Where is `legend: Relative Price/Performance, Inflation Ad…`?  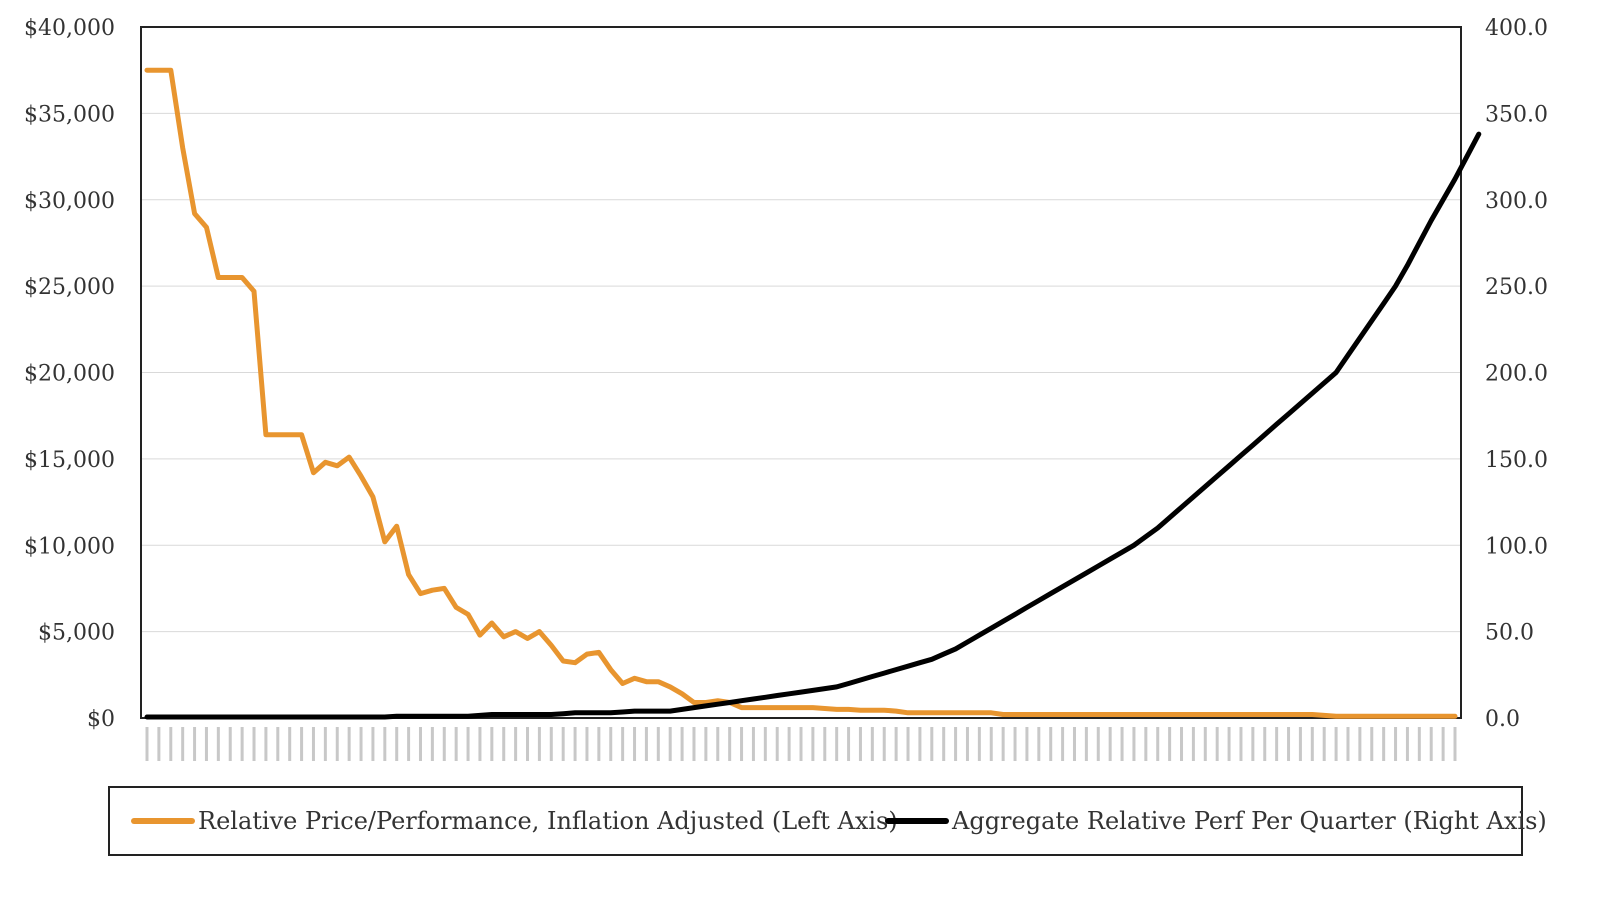 legend: Relative Price/Performance, Inflation Ad… is located at coordinates (827, 821).